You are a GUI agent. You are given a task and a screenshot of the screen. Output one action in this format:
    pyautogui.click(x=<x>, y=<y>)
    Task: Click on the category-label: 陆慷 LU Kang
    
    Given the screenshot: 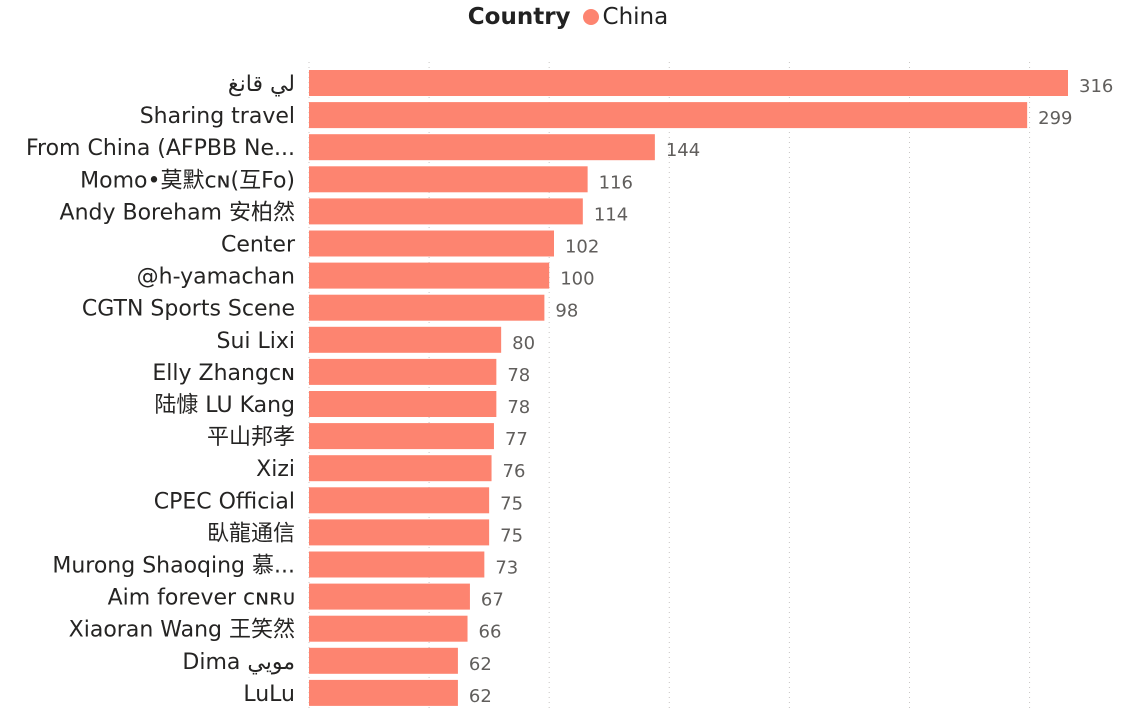 What is the action you would take?
    pyautogui.click(x=224, y=405)
    